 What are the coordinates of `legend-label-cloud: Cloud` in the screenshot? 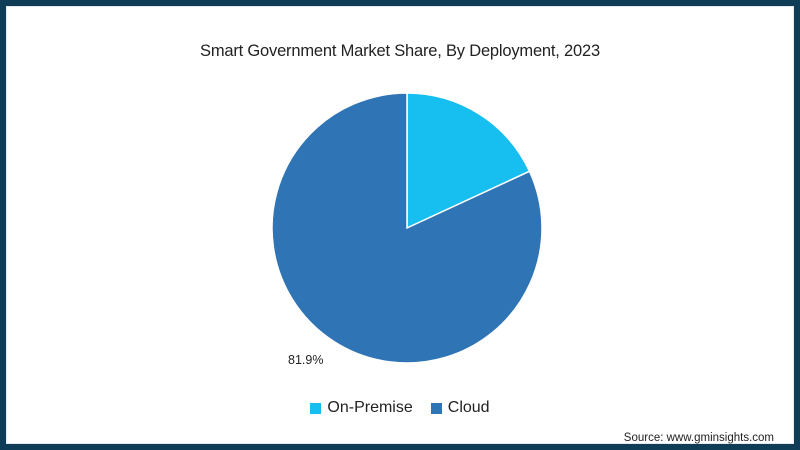 It's located at (468, 407).